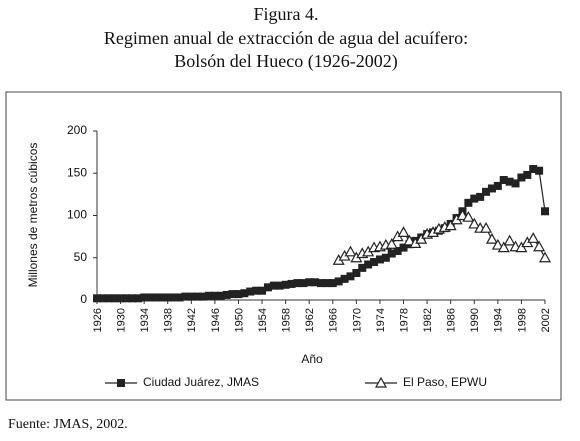 This screenshot has width=580, height=441. Describe the element at coordinates (475, 320) in the screenshot. I see `x-tick-label: 1990` at that location.